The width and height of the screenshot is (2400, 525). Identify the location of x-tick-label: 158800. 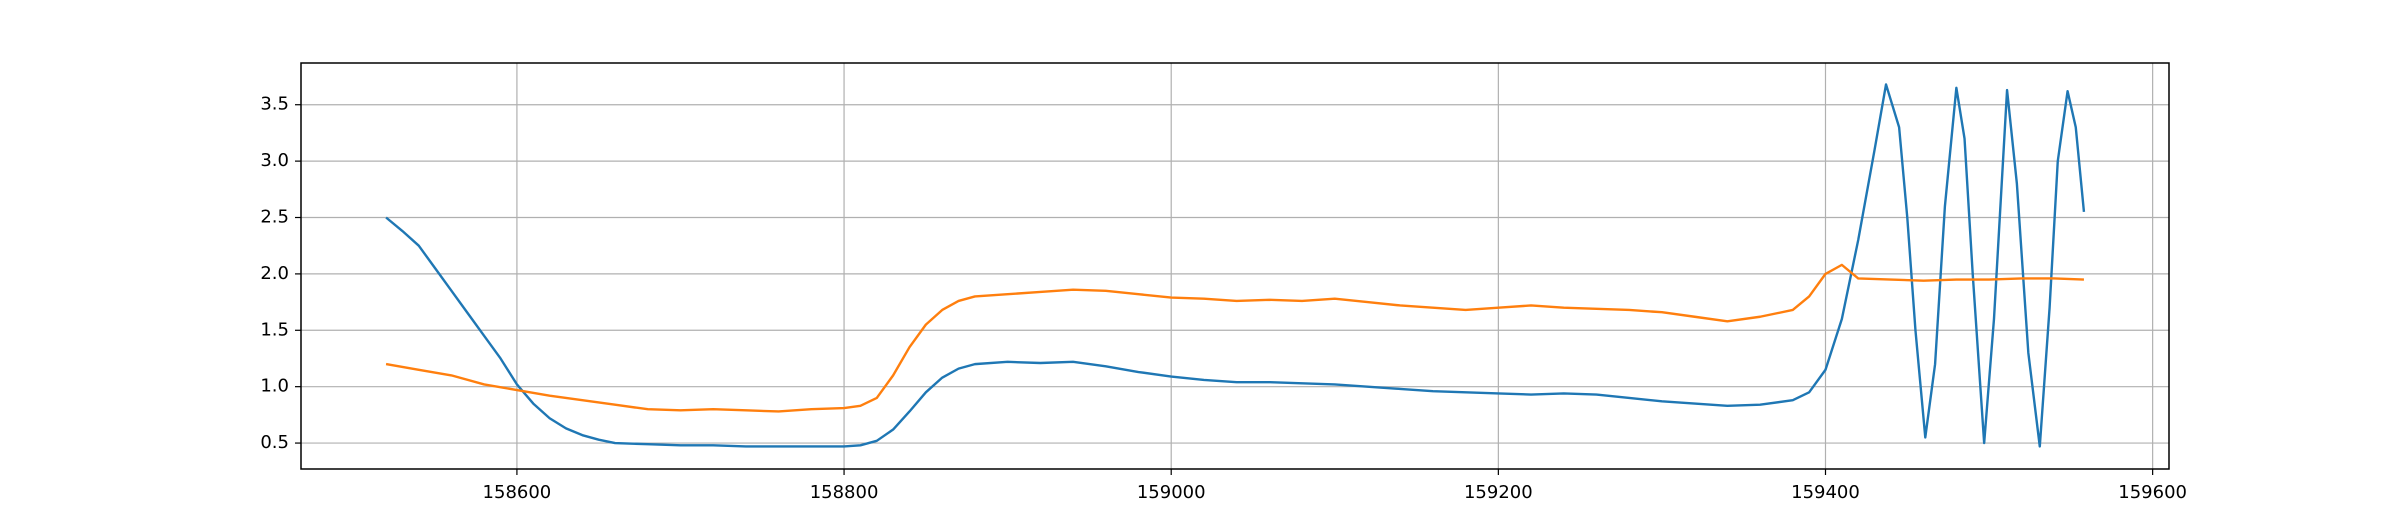
(844, 492).